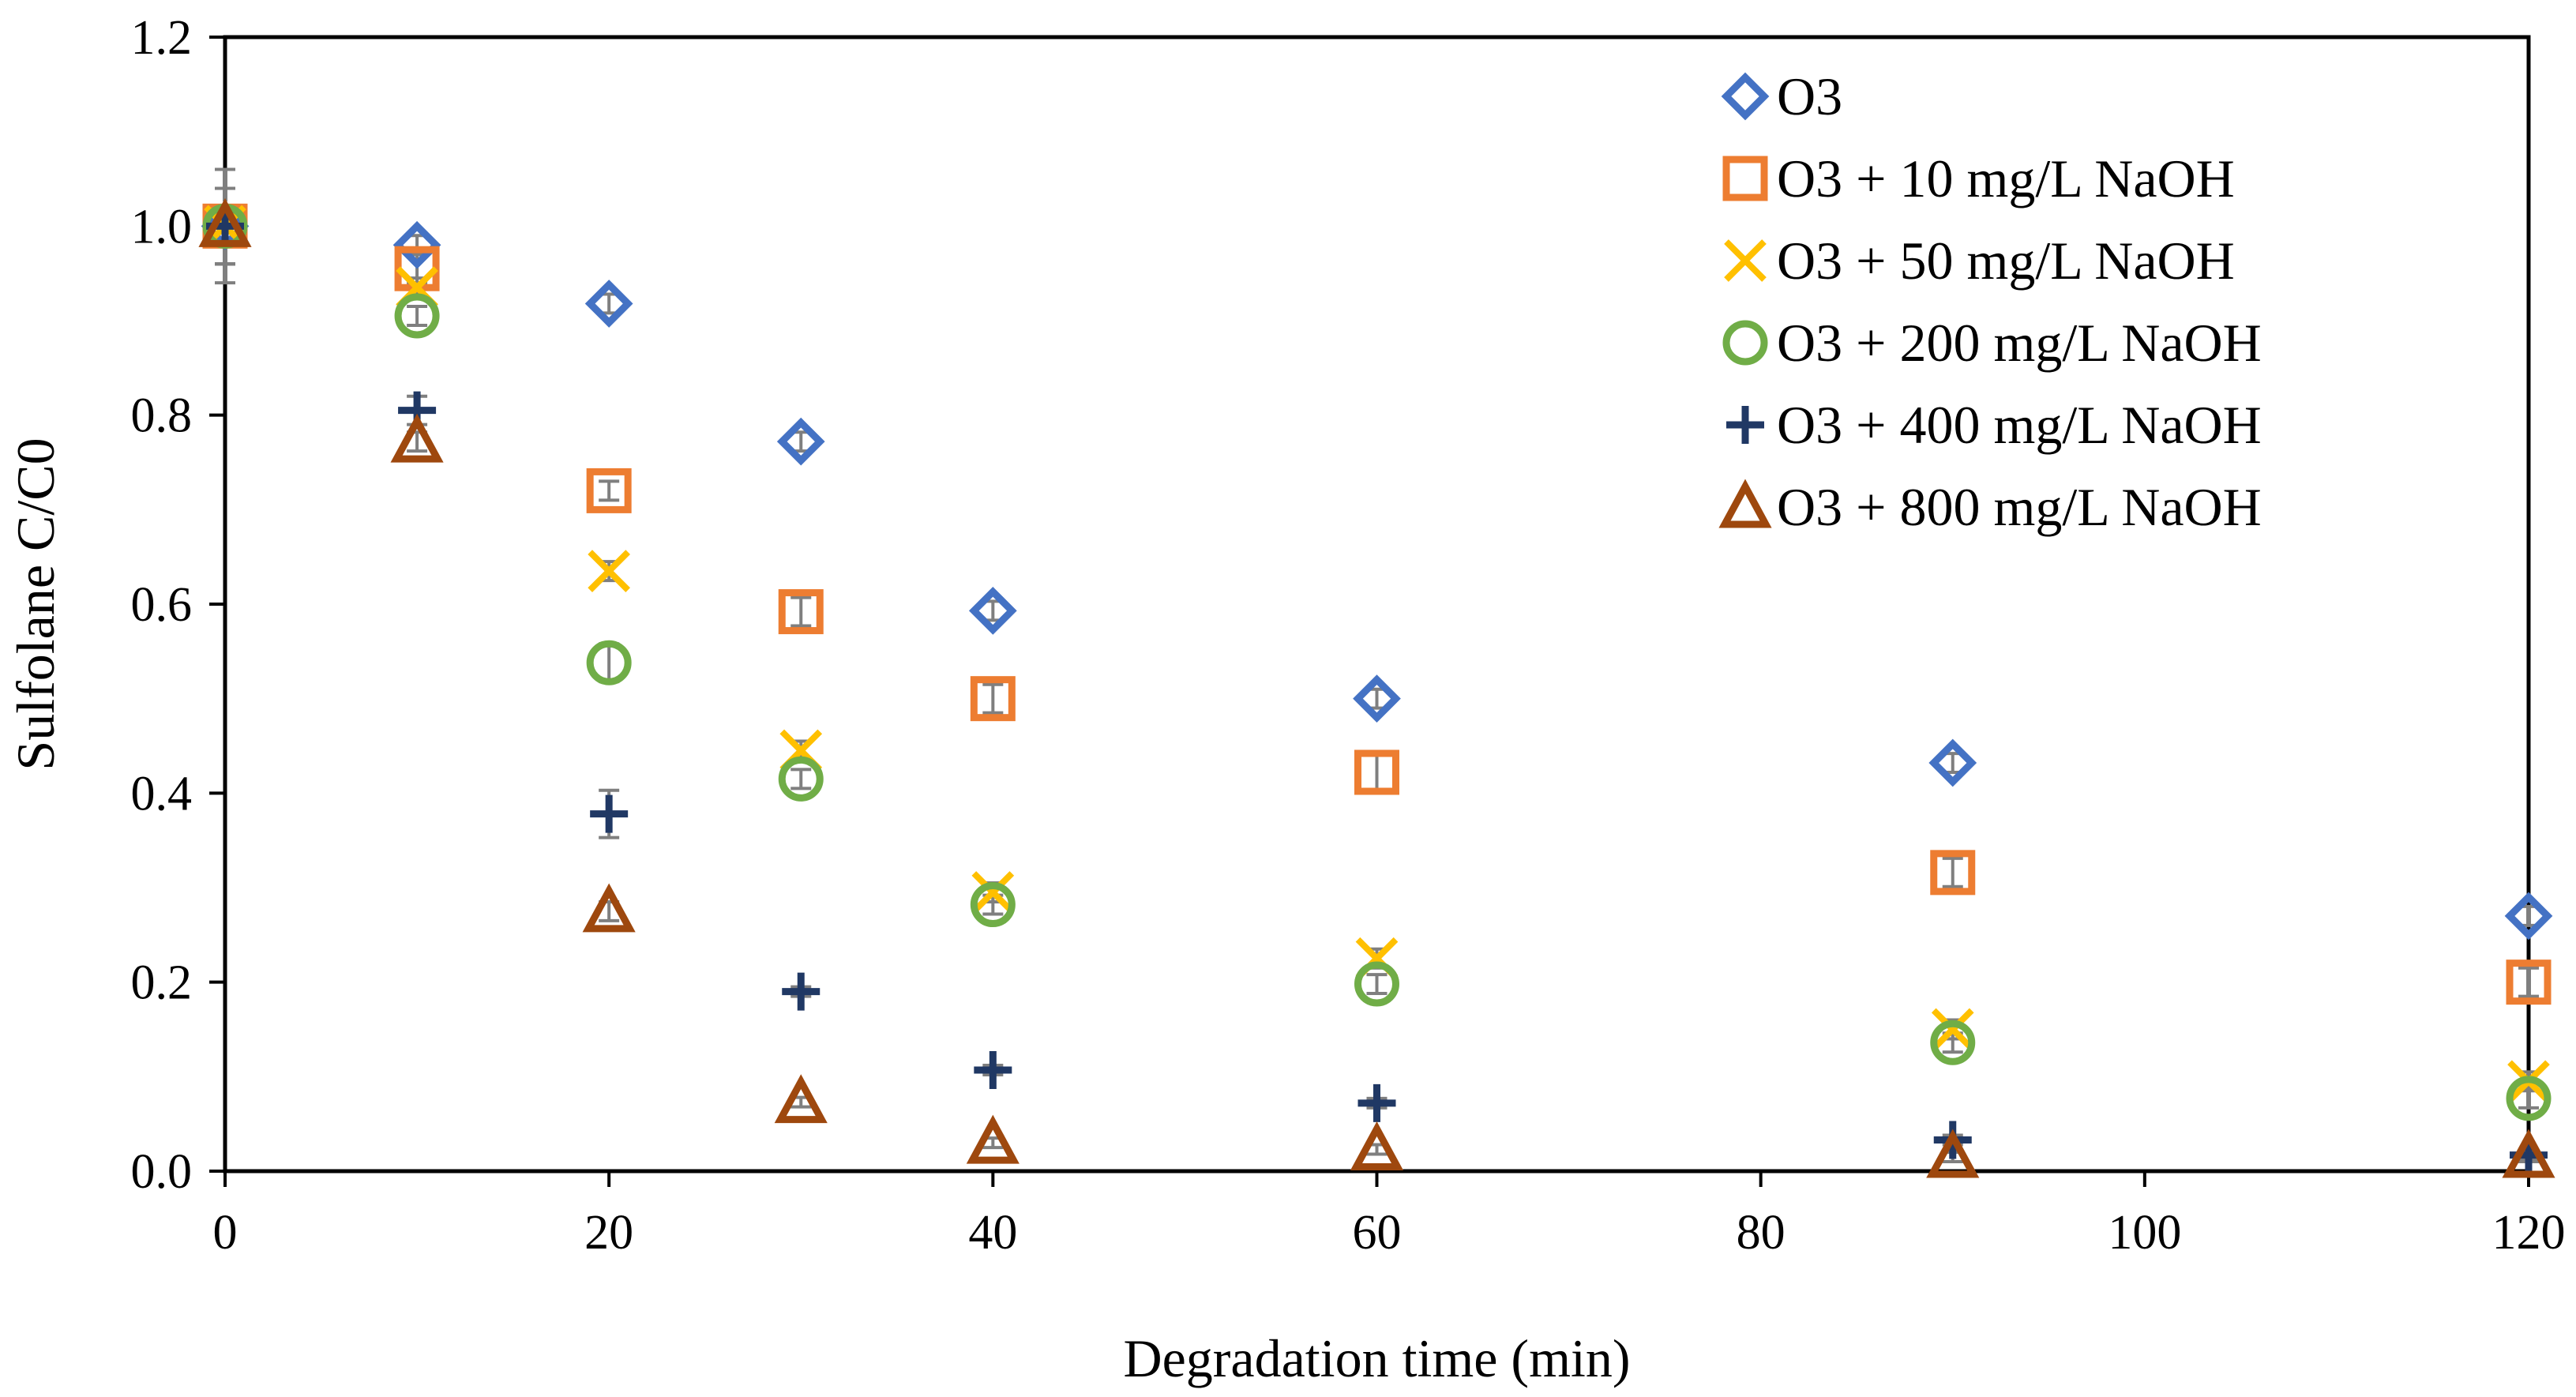 This screenshot has height=1397, width=2576. Describe the element at coordinates (2006, 261) in the screenshot. I see `legend-label: O3 + 50 mg/L NaOH` at that location.